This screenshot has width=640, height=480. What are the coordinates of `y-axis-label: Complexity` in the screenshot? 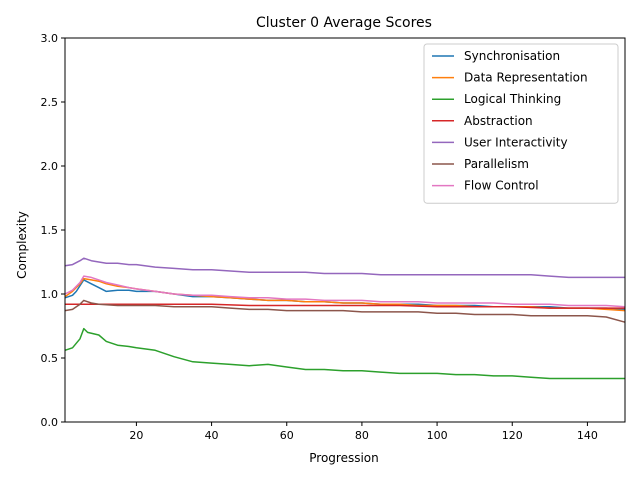 It's located at (22, 245).